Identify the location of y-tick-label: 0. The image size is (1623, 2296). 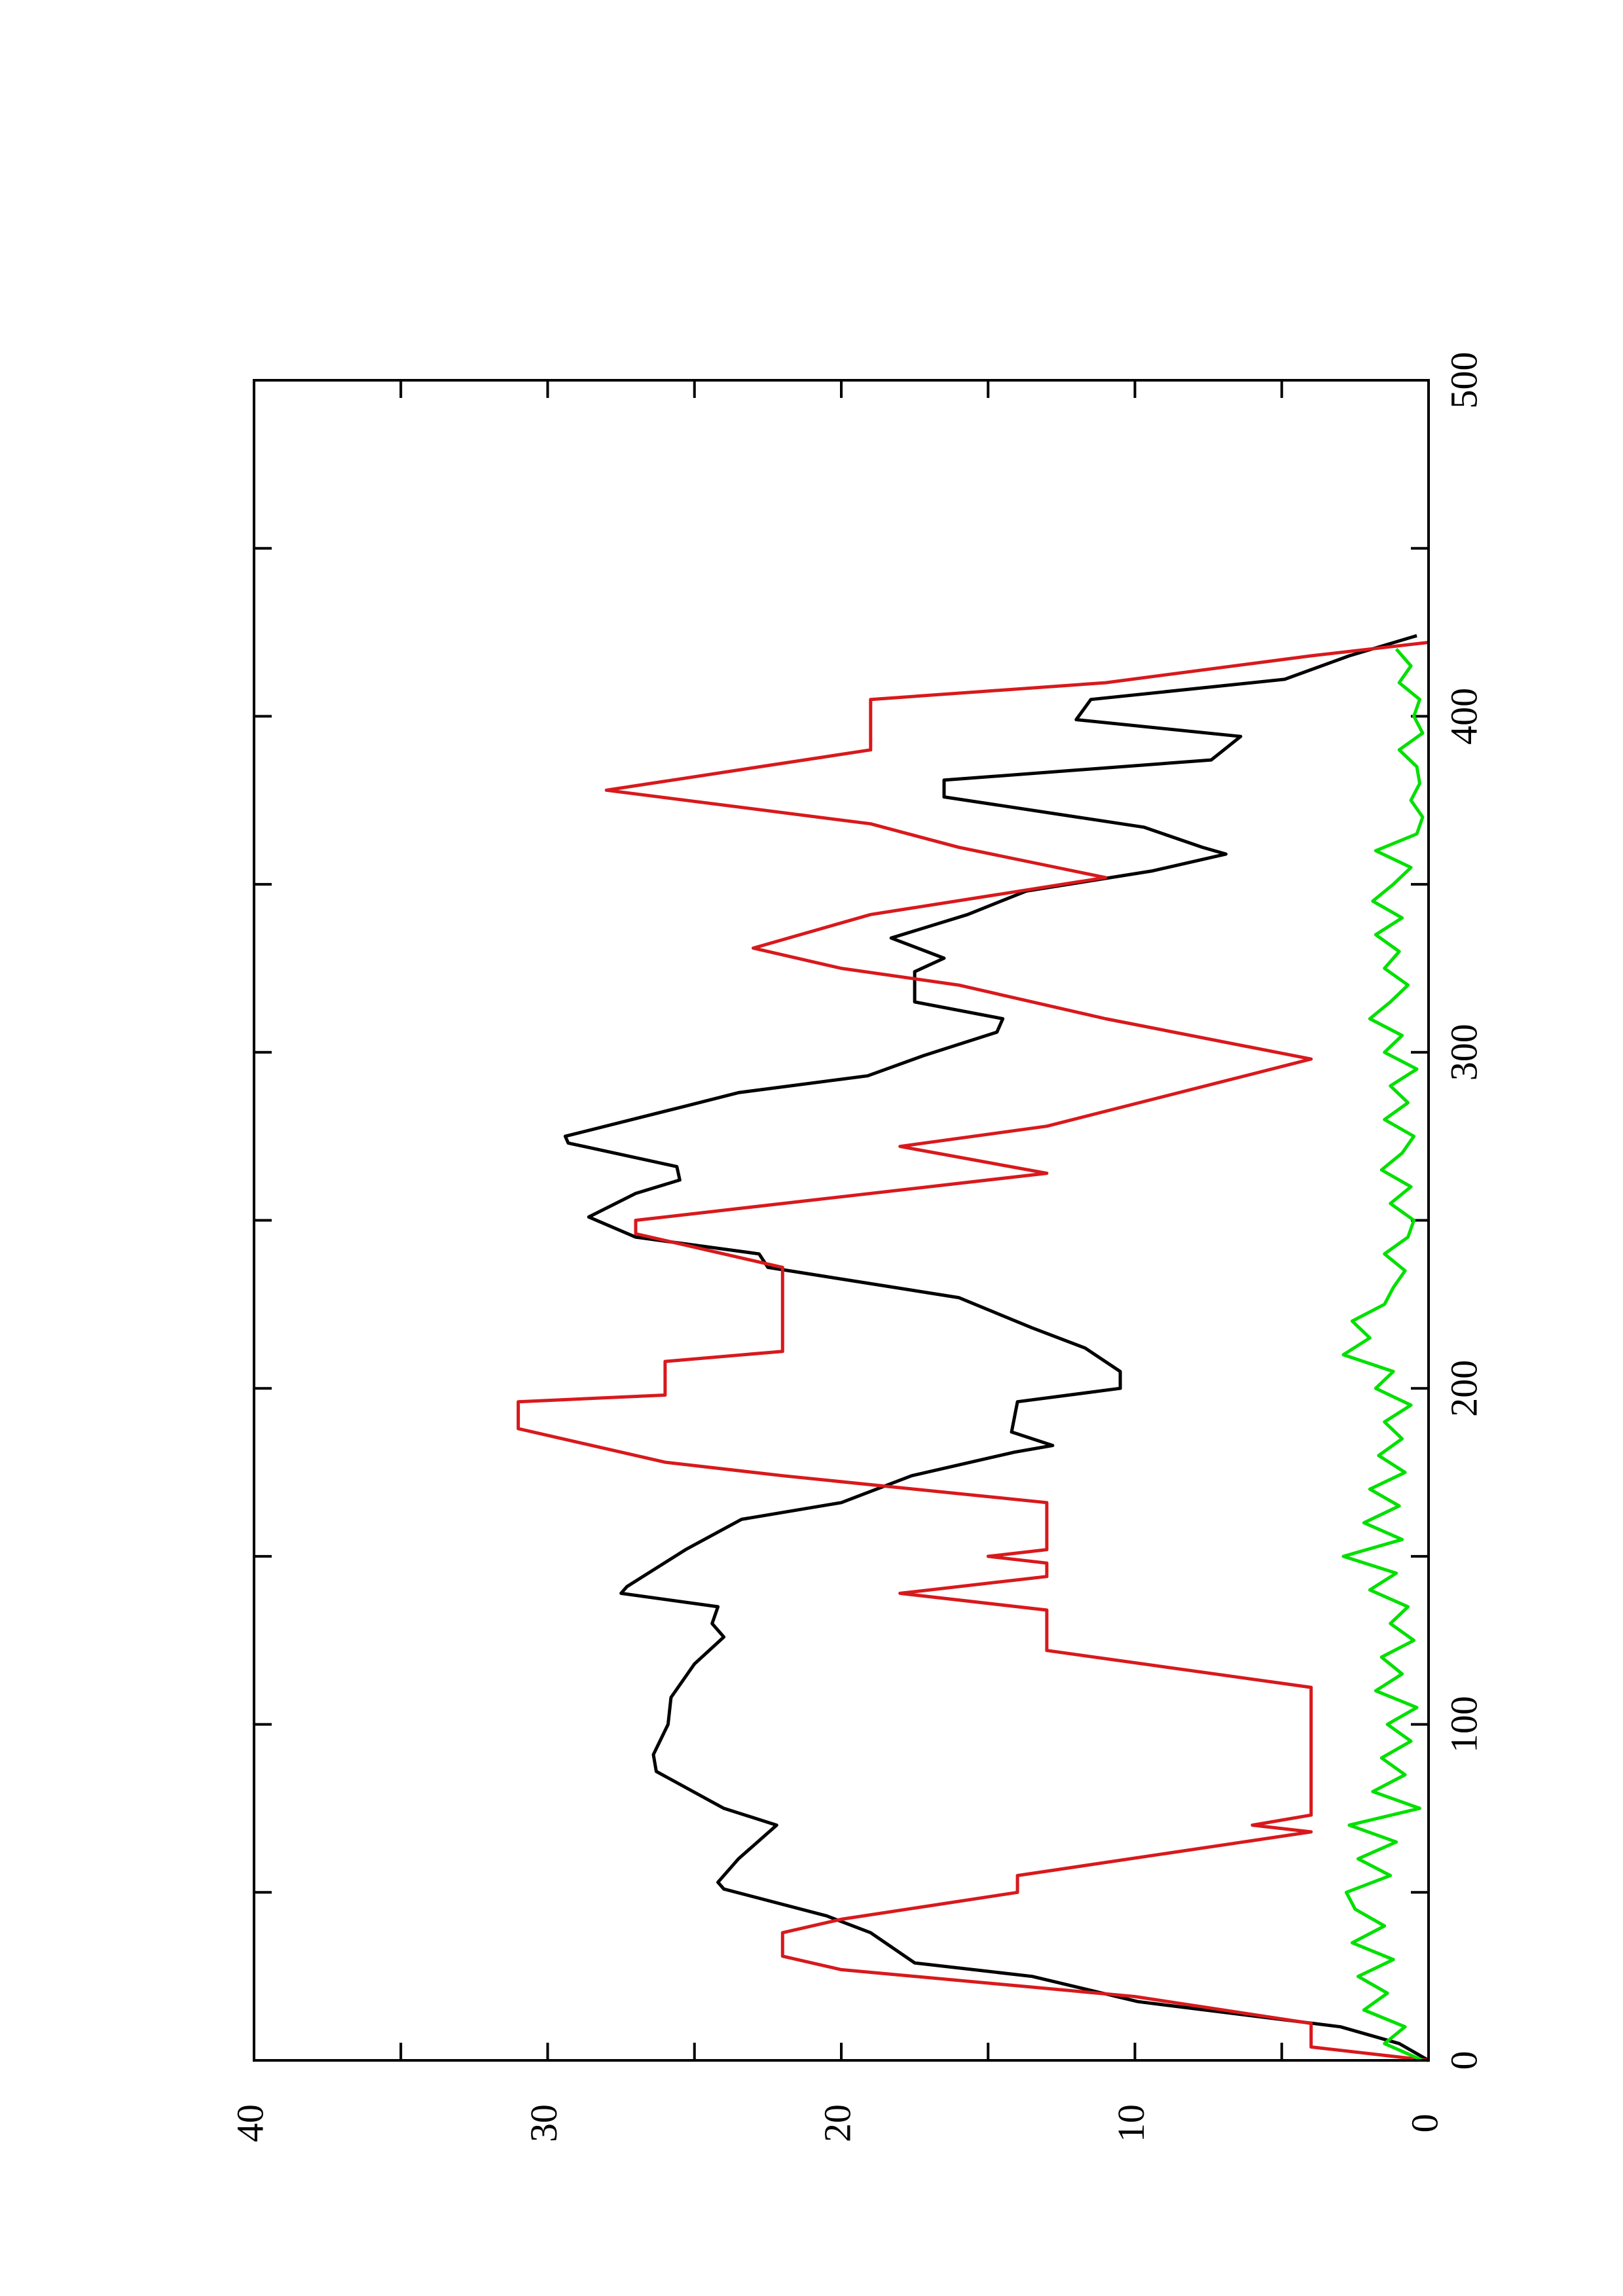
(1424, 2123).